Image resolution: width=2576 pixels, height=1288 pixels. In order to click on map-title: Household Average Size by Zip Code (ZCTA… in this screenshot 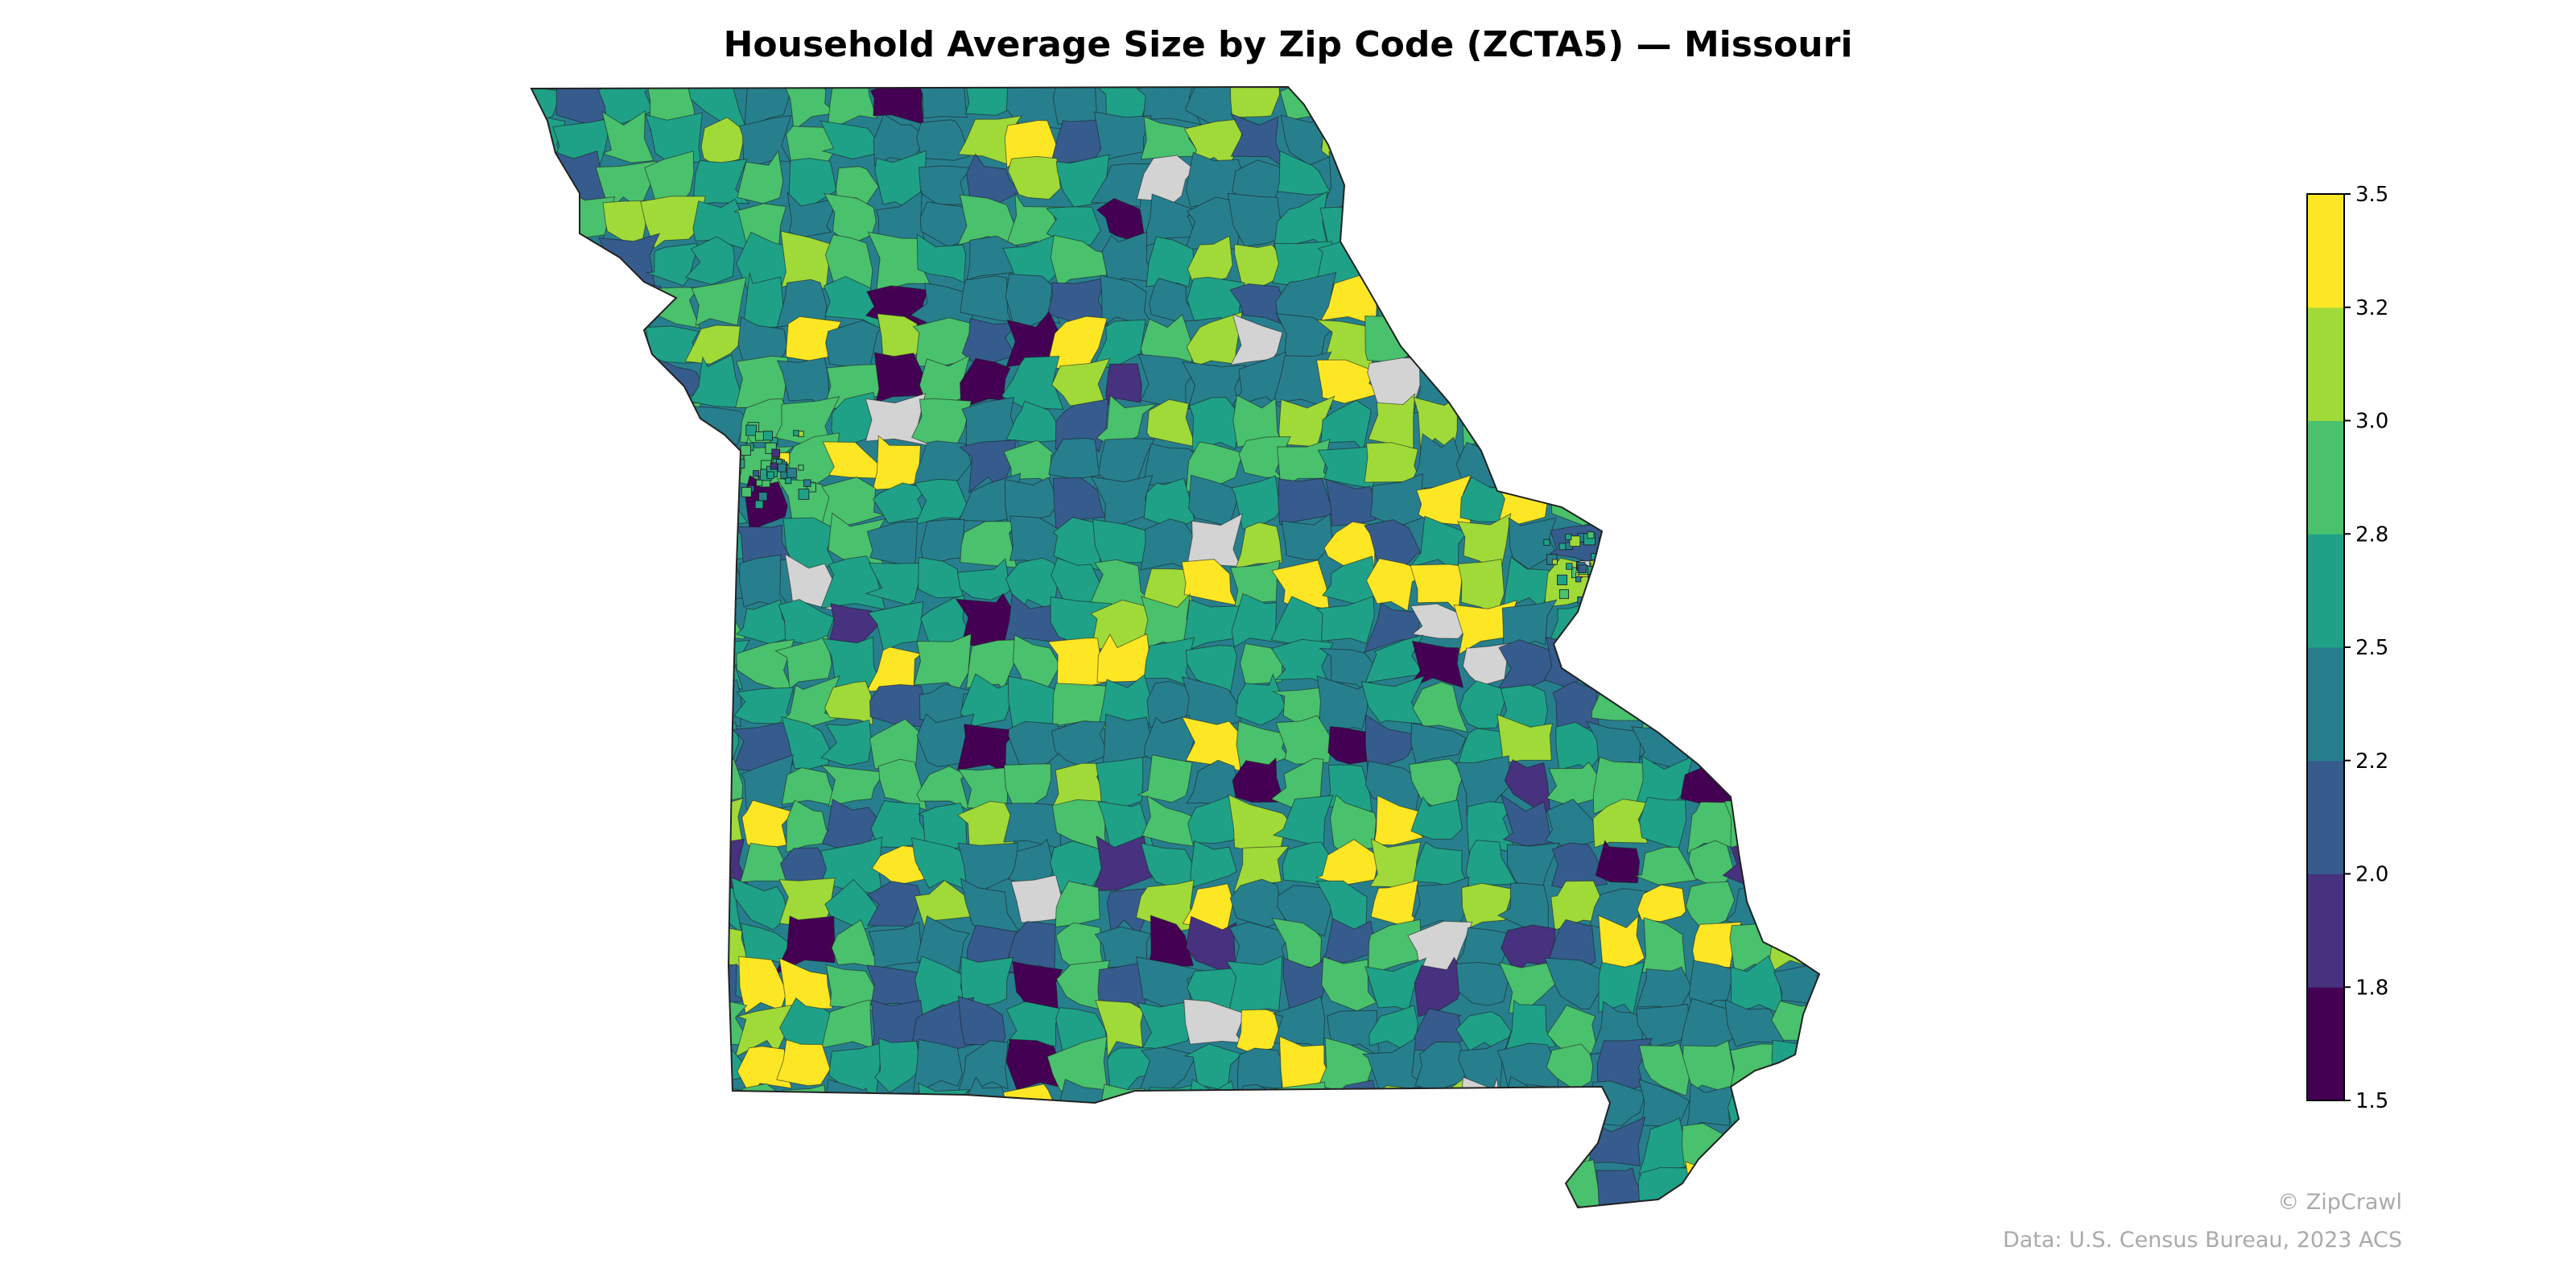, I will do `click(1288, 44)`.